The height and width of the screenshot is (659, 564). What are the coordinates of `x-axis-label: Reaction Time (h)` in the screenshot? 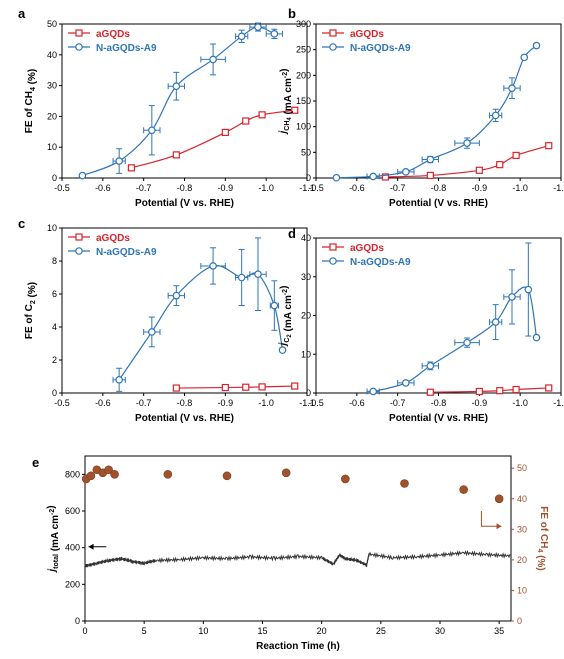 It's located at (298, 646).